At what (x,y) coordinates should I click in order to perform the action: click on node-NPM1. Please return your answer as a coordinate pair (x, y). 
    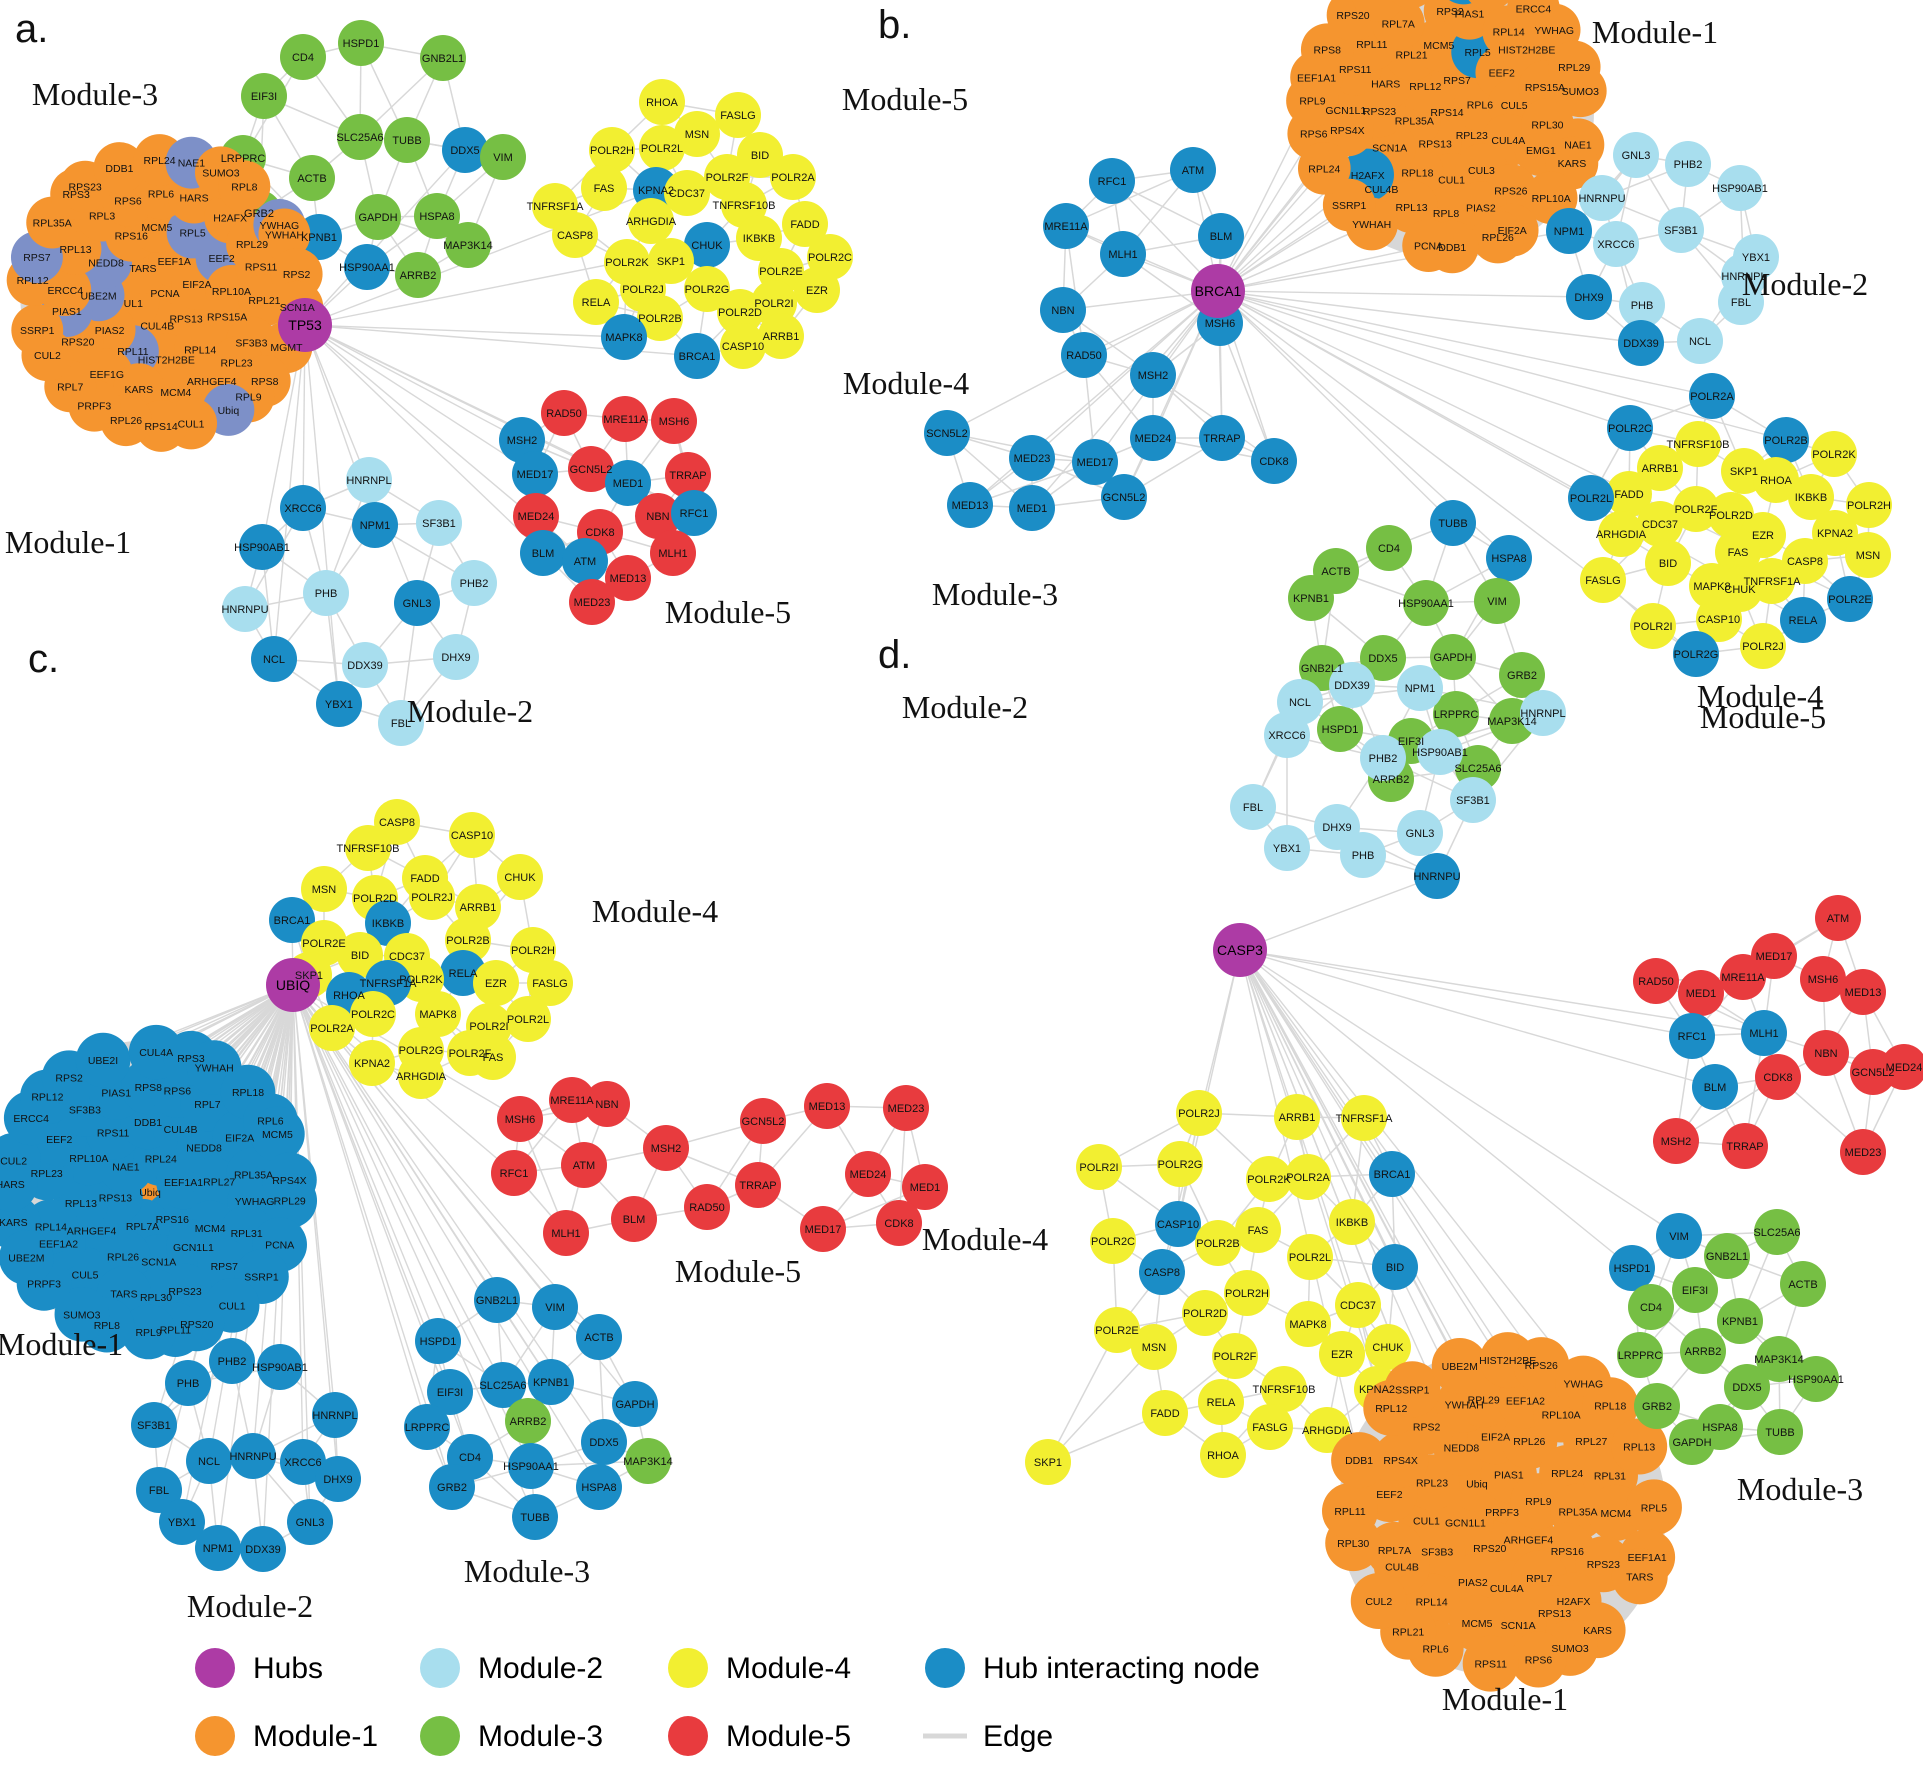
    Looking at the image, I should click on (218, 1548).